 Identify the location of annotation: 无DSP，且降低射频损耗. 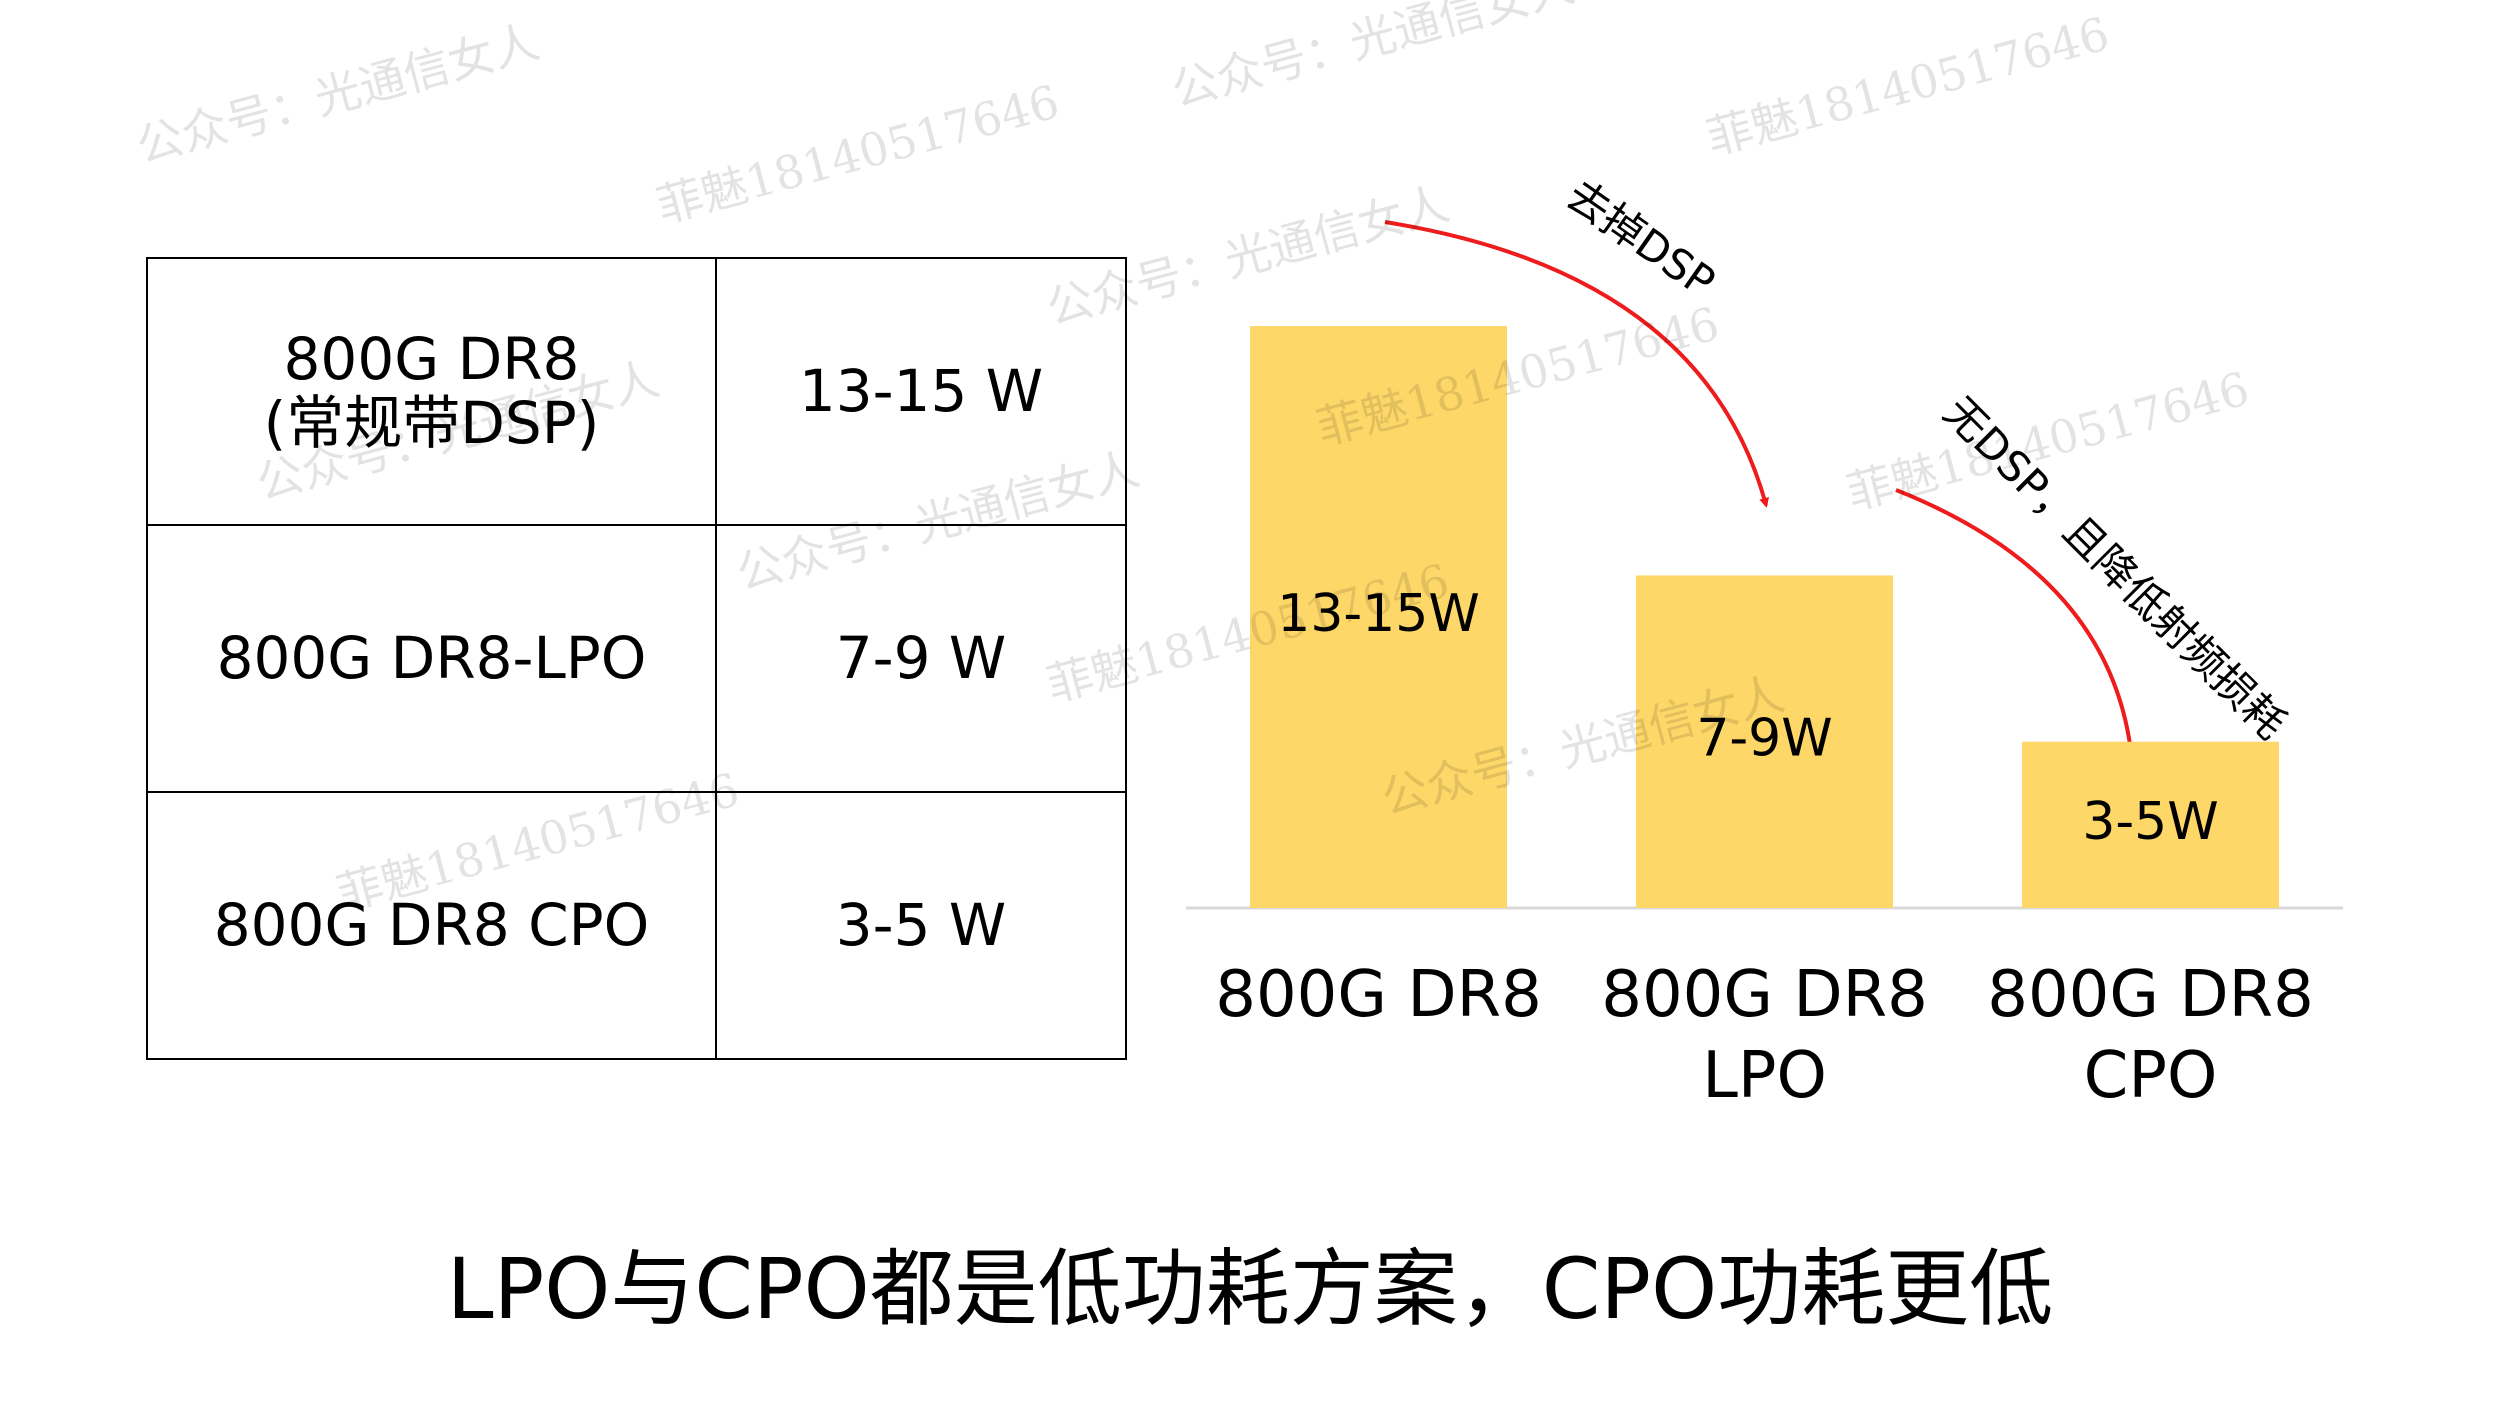
(2115, 568).